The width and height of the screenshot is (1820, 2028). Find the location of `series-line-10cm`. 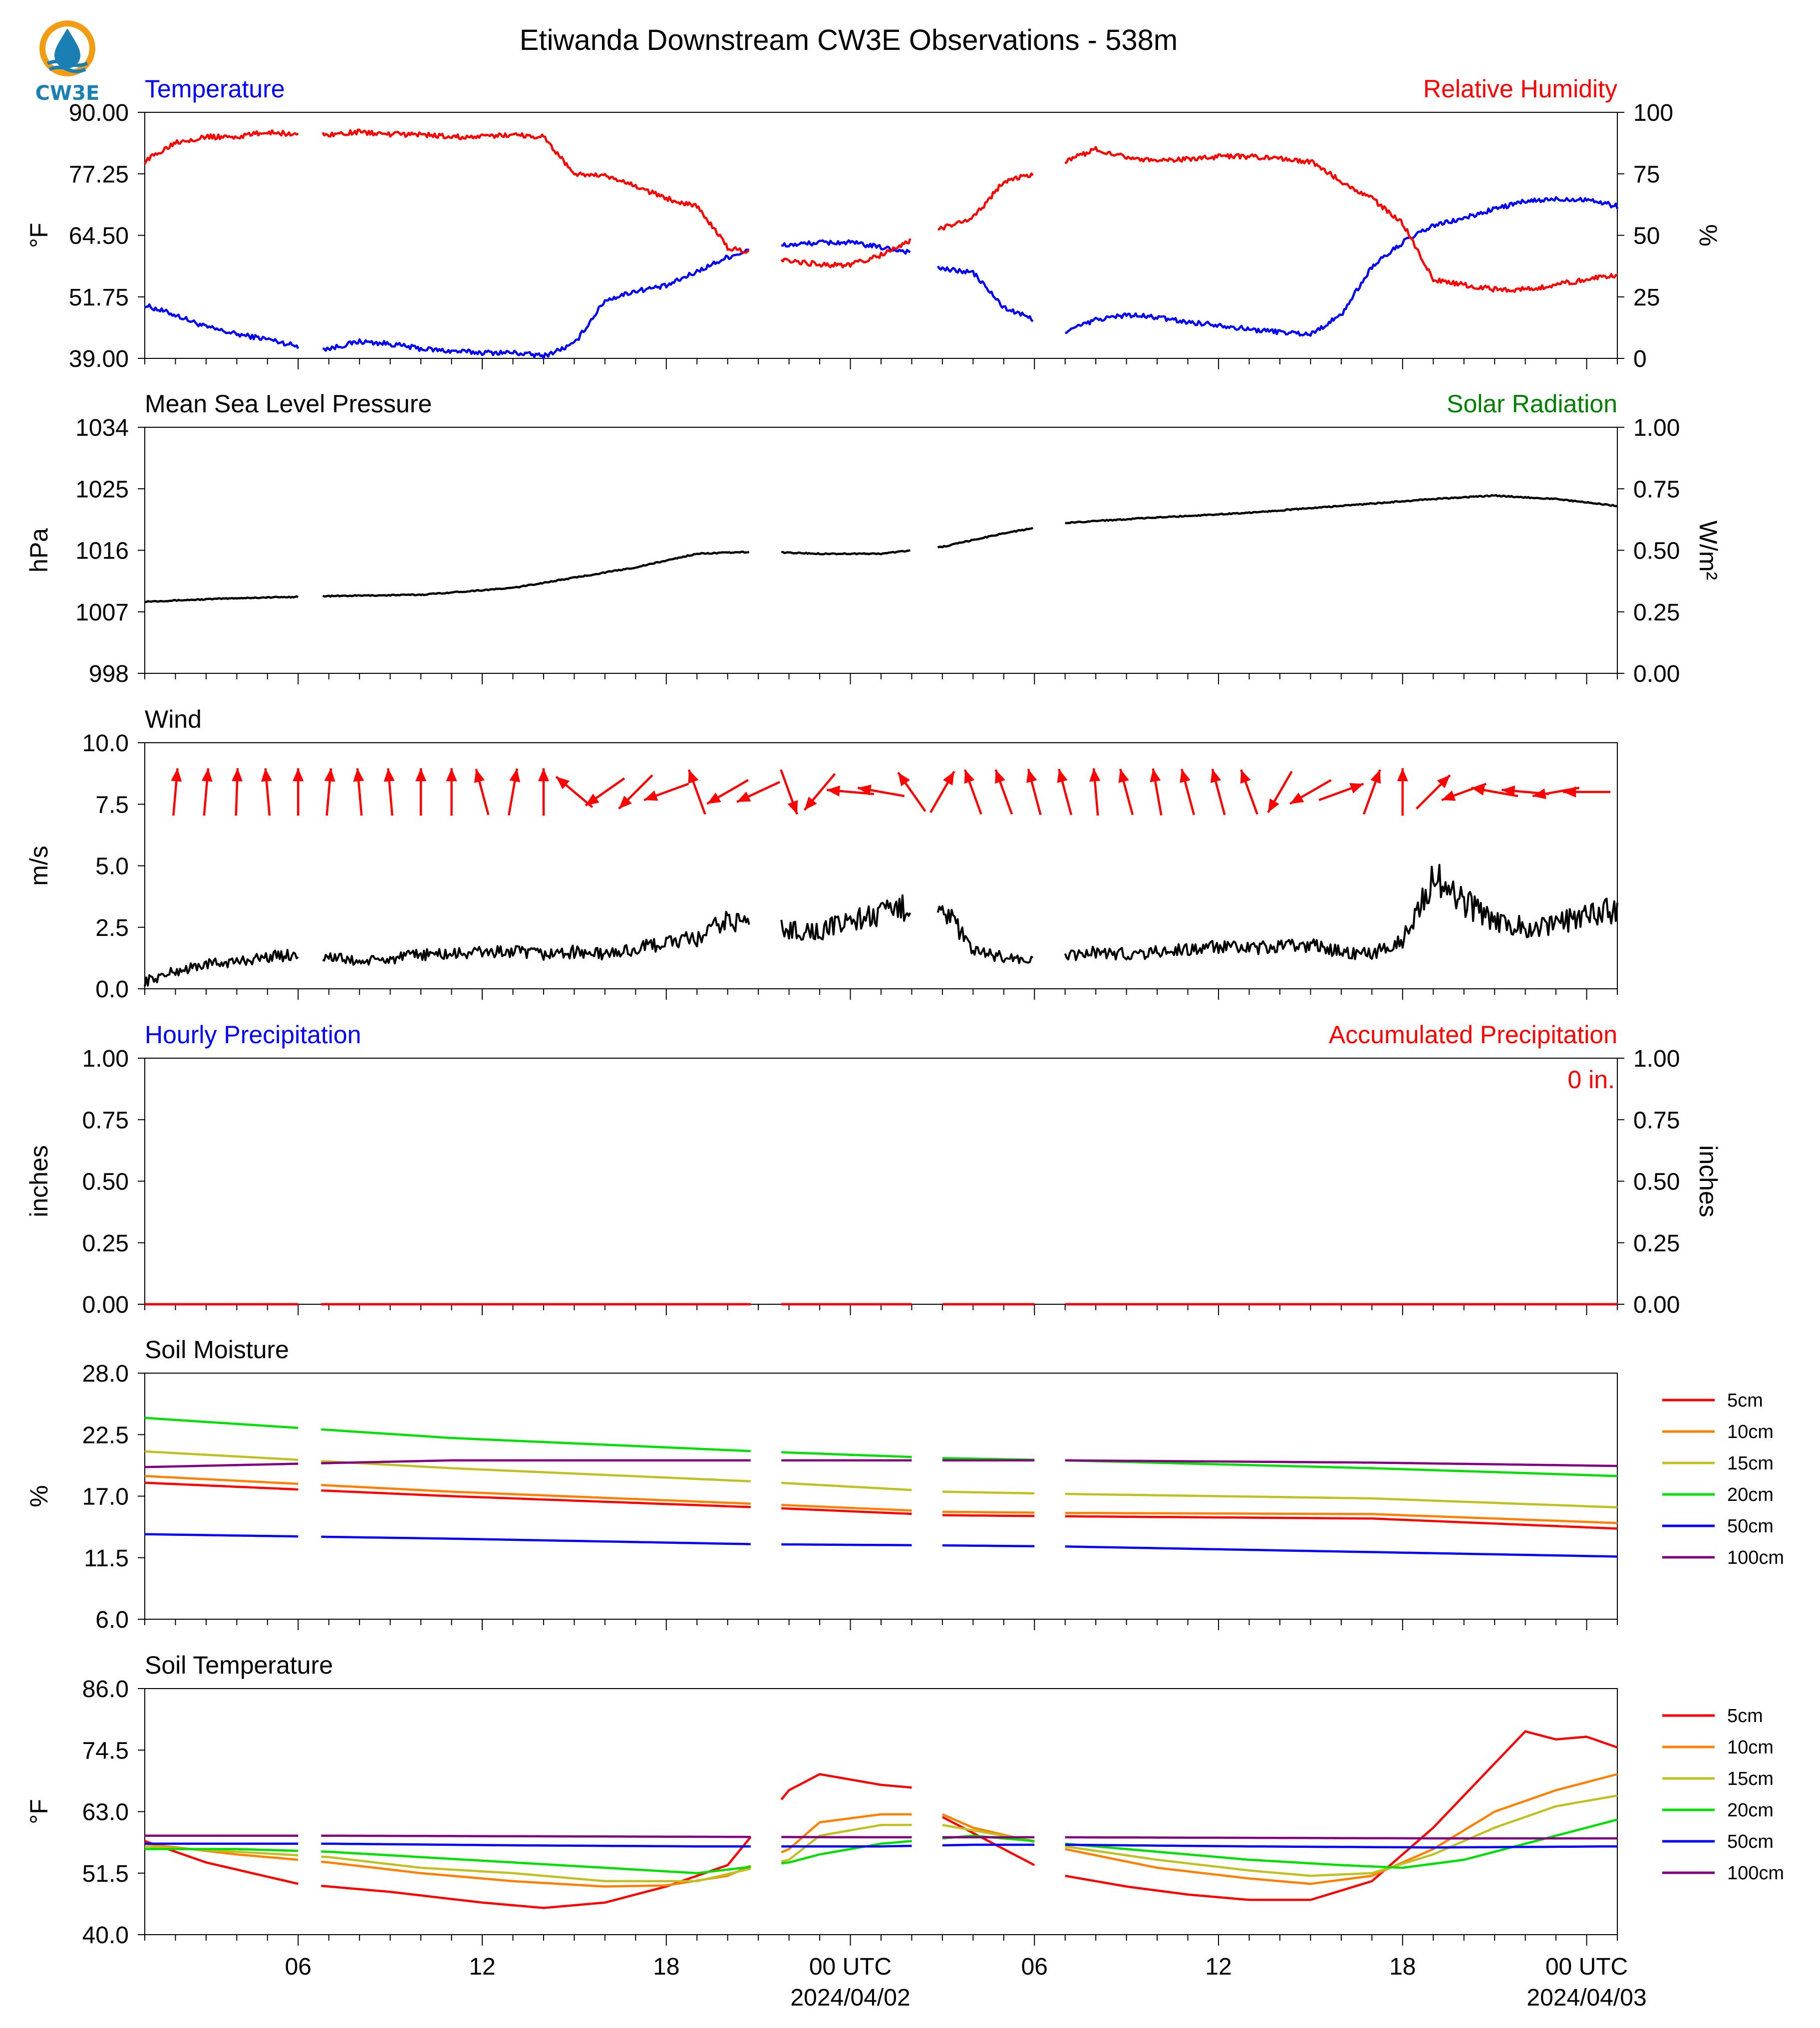

series-line-10cm is located at coordinates (881, 1499).